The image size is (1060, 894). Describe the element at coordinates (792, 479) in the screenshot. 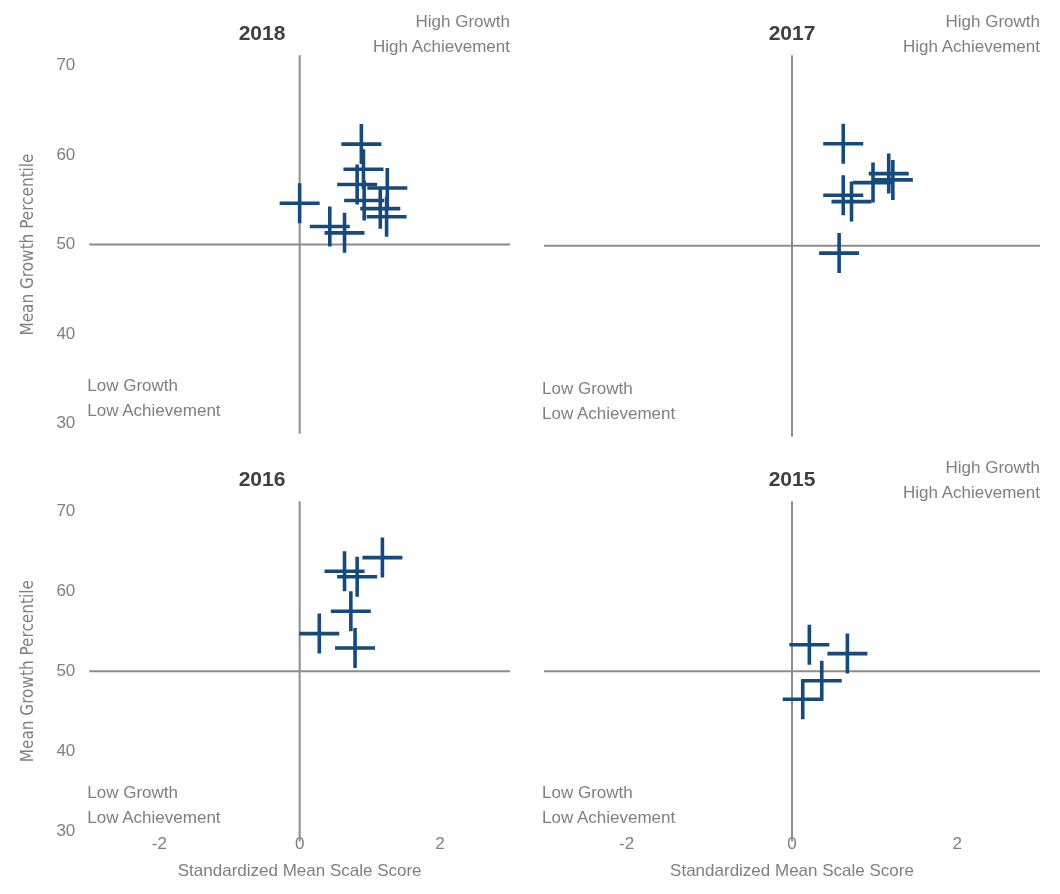

I see `chart-title: 2015` at that location.